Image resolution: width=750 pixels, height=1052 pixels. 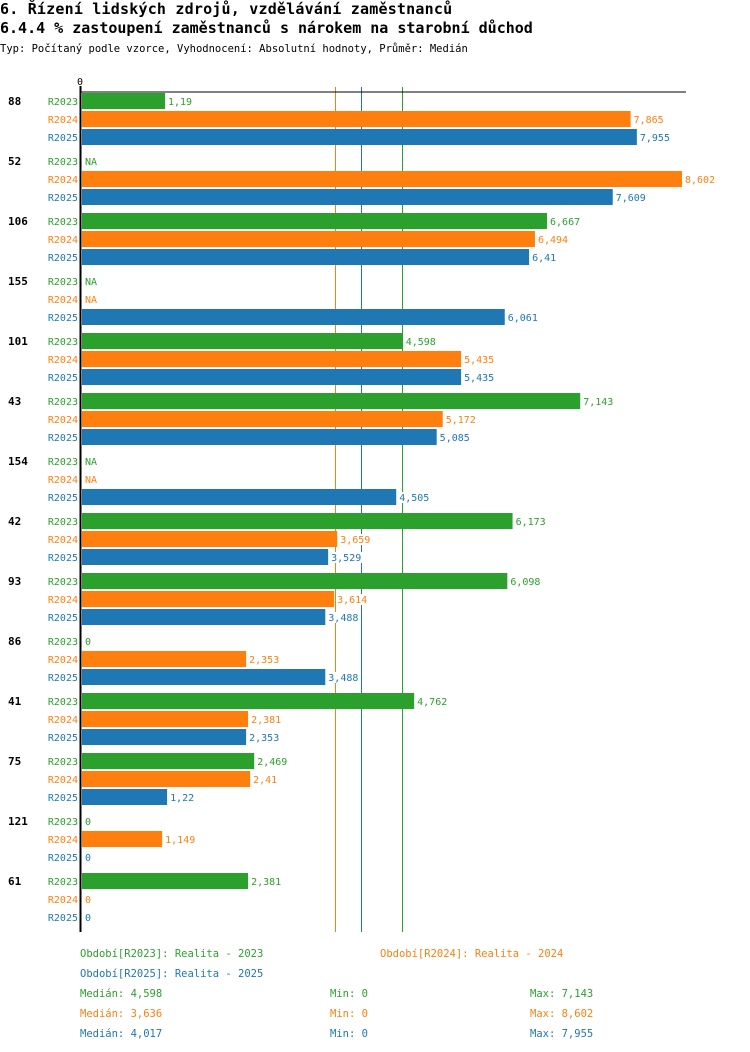 What do you see at coordinates (14, 161) in the screenshot?
I see `category-label: 52` at bounding box center [14, 161].